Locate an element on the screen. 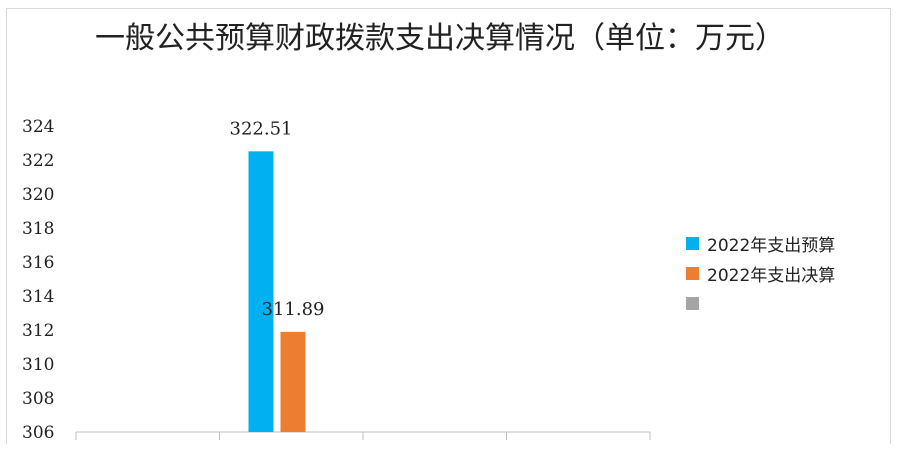 Image resolution: width=897 pixels, height=449 pixels. legend-label-actual: 2022年支出决算 is located at coordinates (771, 275).